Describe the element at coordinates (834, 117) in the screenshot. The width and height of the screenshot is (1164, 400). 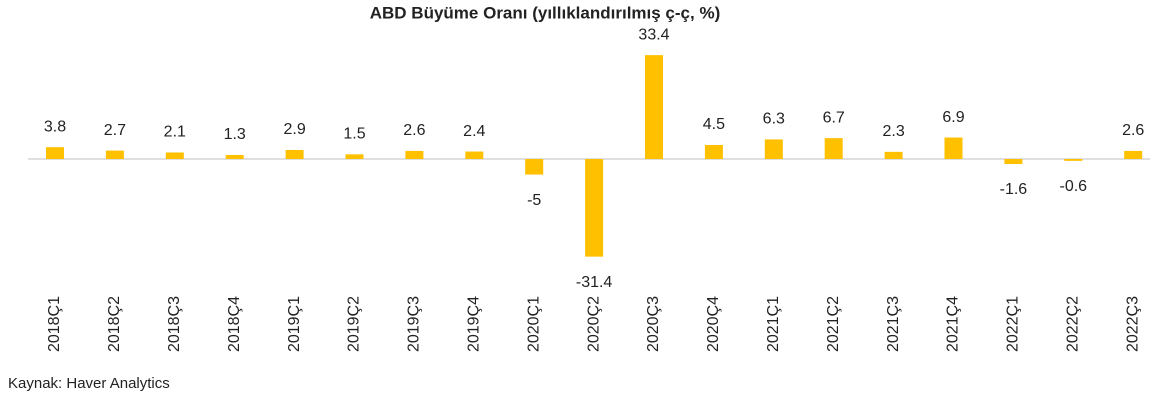
I see `value-label: 6.7` at that location.